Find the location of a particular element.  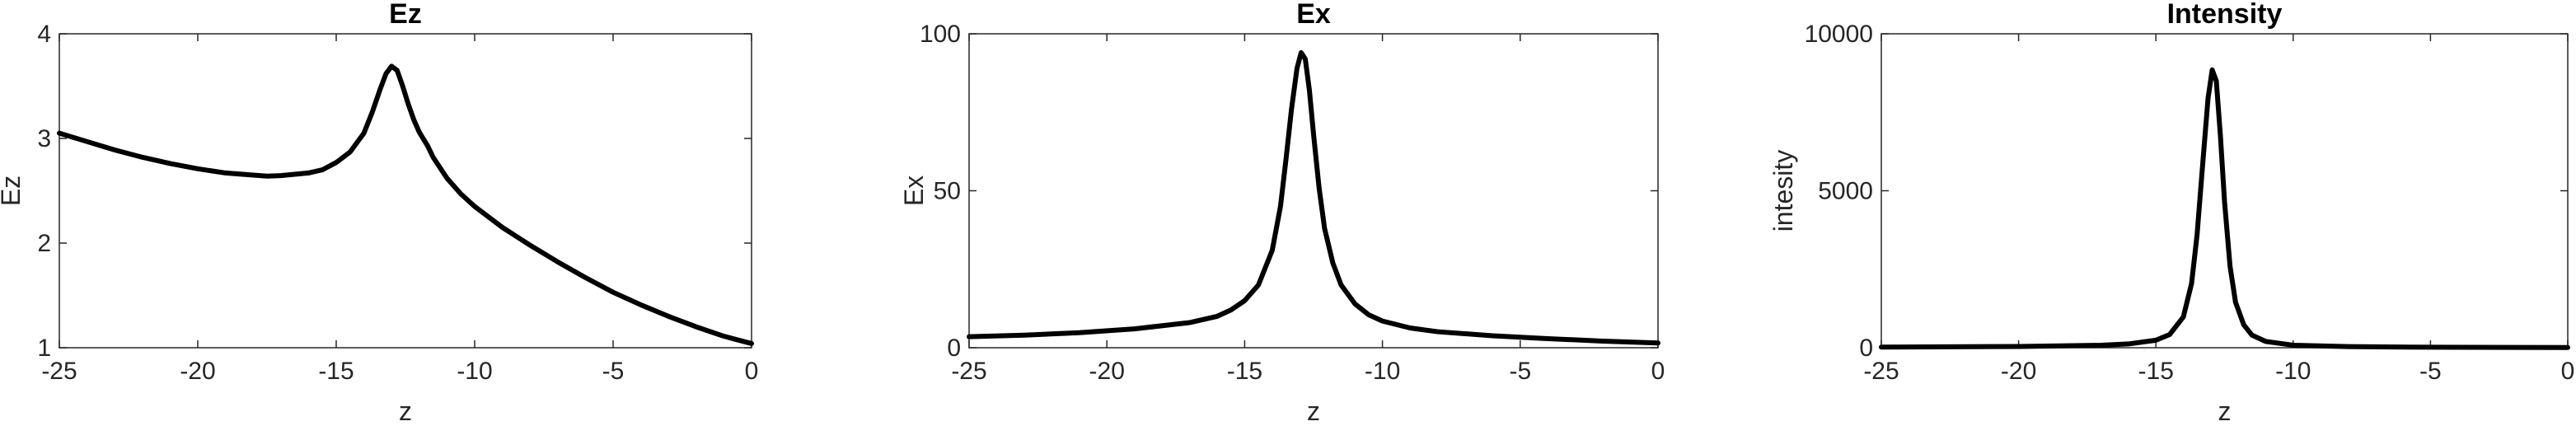

y-tick-label: 50 is located at coordinates (947, 191).